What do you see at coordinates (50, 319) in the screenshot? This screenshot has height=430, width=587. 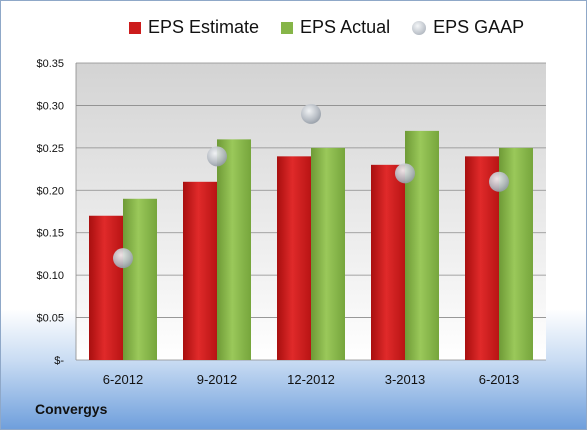 I see `y-tick-label: $0.05` at bounding box center [50, 319].